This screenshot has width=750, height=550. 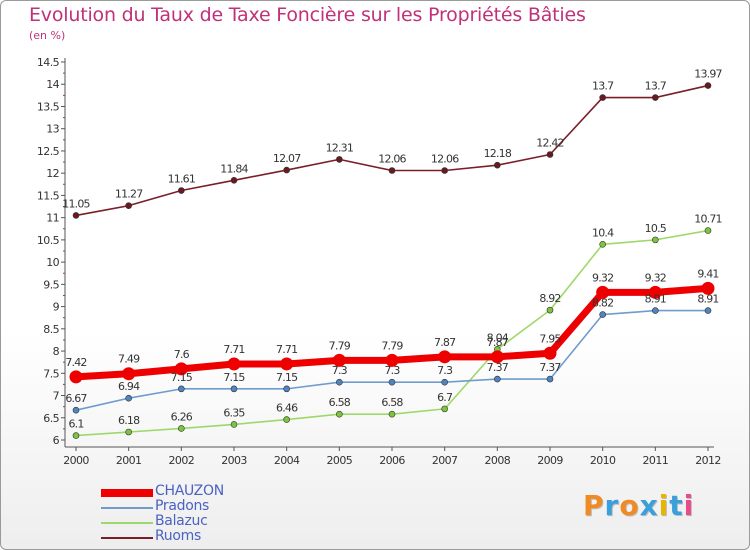 What do you see at coordinates (211, 536) in the screenshot?
I see `legend-item: Ruoms` at bounding box center [211, 536].